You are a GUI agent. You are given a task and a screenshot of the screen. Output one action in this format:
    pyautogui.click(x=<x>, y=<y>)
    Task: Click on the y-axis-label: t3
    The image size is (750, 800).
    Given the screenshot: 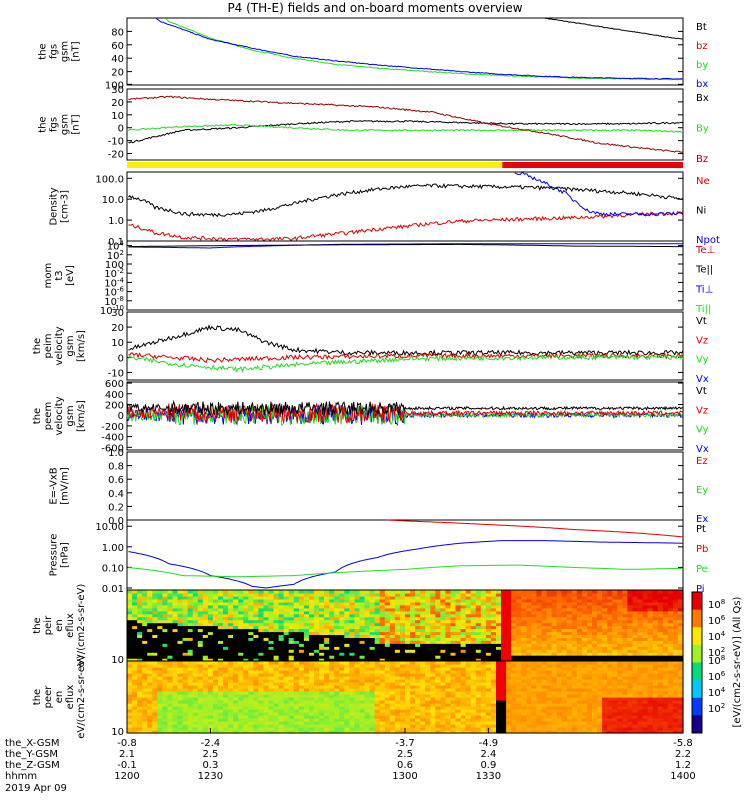 What is the action you would take?
    pyautogui.click(x=59, y=275)
    